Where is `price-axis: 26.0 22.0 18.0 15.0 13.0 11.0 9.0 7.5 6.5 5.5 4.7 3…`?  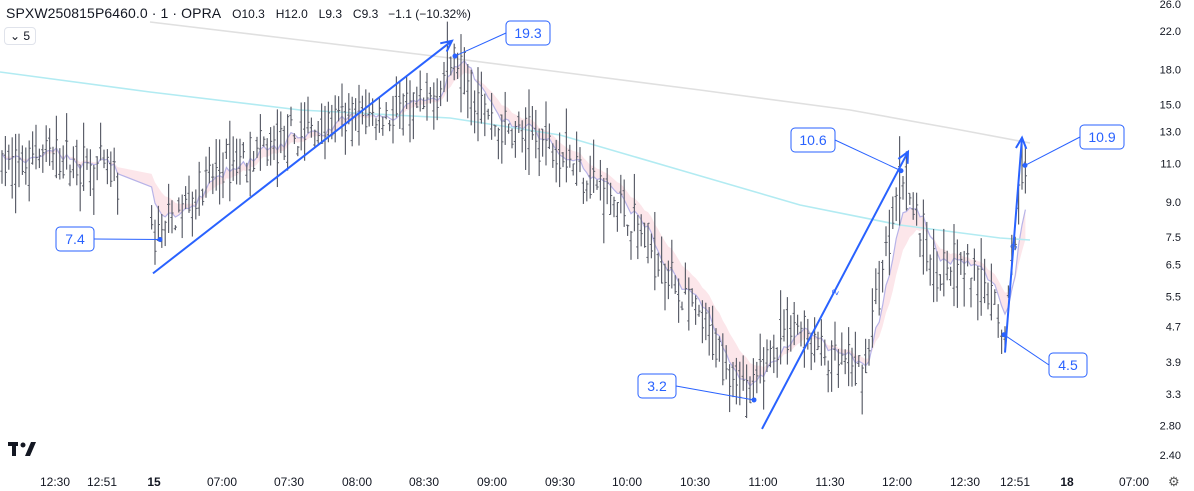
price-axis: 26.0 22.0 18.0 15.0 13.0 11.0 9.0 7.5 6.5 5.5 4.7 3… is located at coordinates (1170, 231).